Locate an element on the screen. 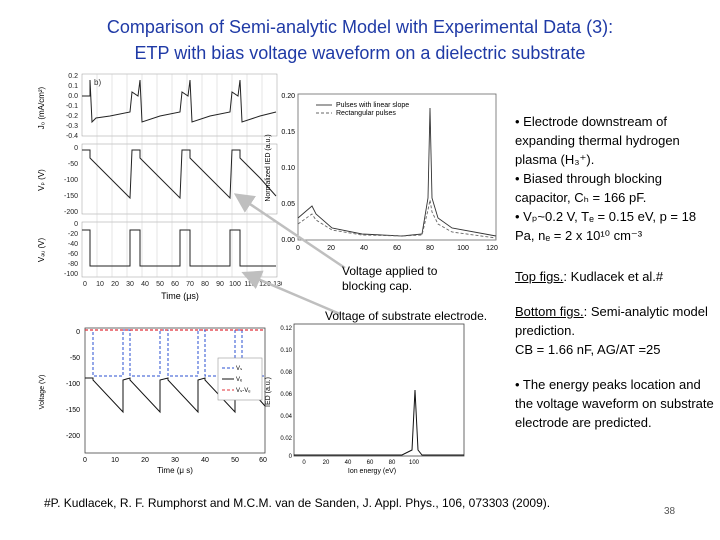 The image size is (720, 540). page-number: 38 is located at coordinates (670, 511).